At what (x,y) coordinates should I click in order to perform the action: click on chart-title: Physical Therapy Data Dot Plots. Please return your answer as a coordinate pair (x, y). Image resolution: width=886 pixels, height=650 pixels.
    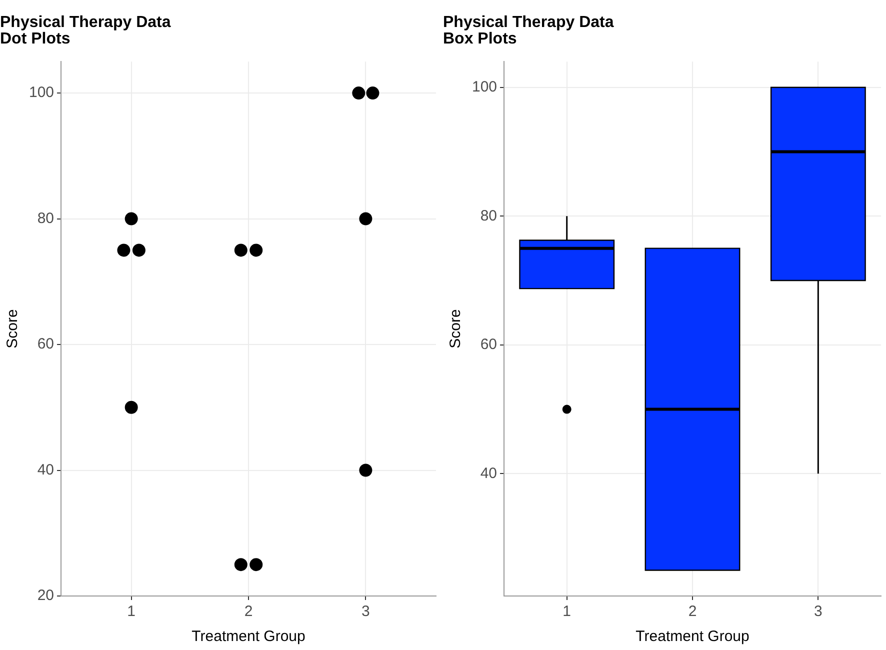
    Looking at the image, I should click on (85, 31).